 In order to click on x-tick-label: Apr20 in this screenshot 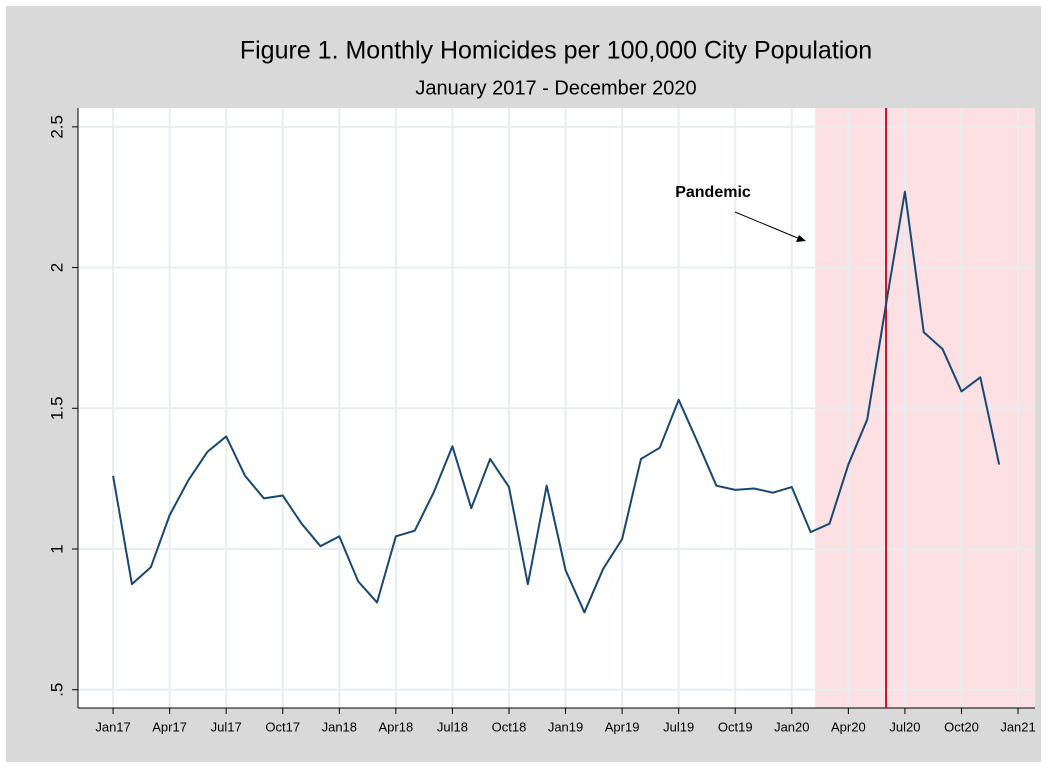, I will do `click(848, 726)`.